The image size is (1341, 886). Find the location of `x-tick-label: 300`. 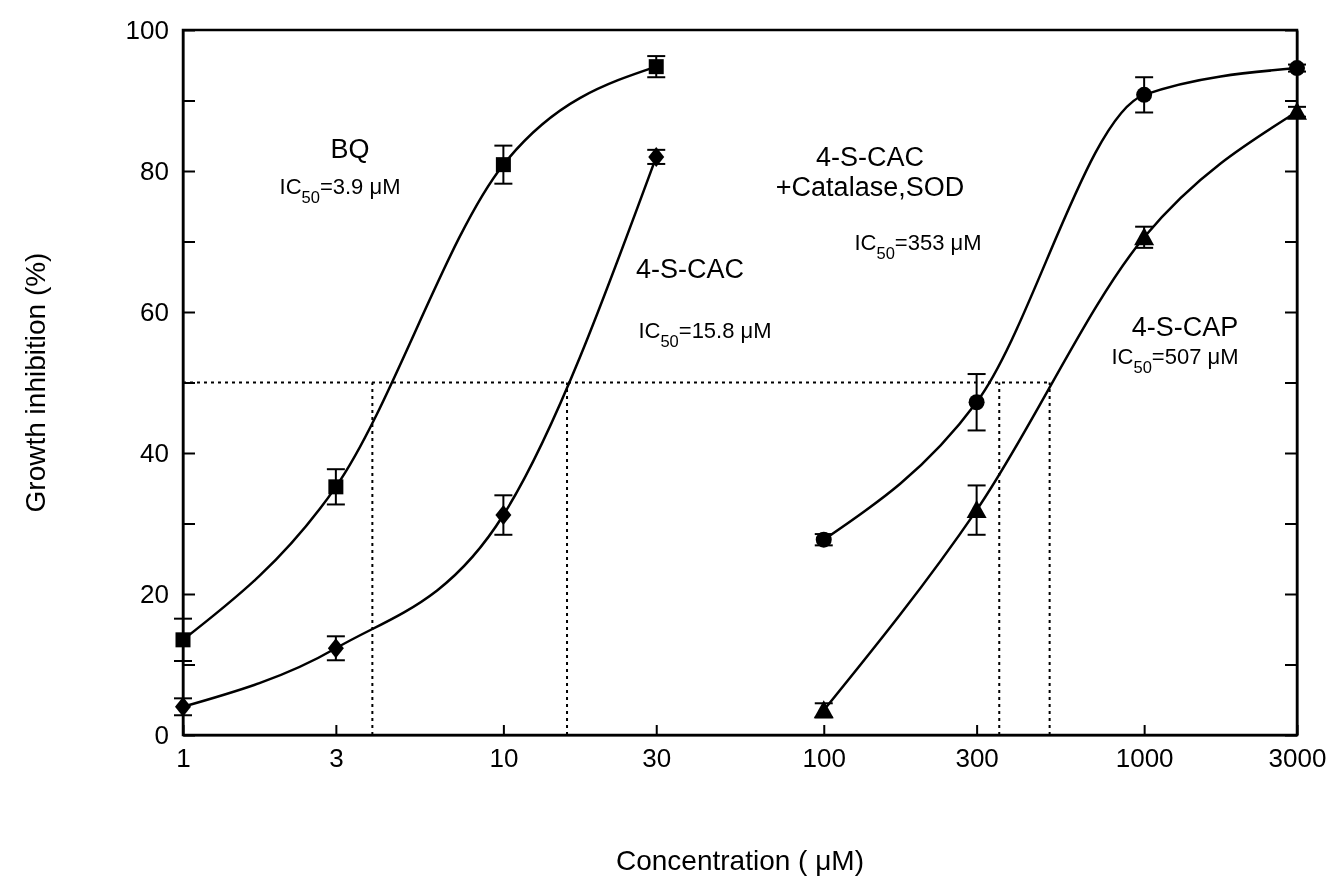

x-tick-label: 300 is located at coordinates (977, 758).